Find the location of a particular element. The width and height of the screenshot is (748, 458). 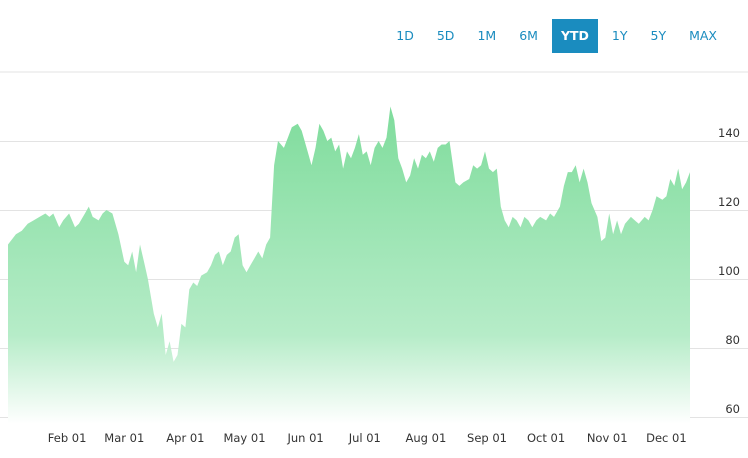

range-button-6m: 6M is located at coordinates (528, 35).